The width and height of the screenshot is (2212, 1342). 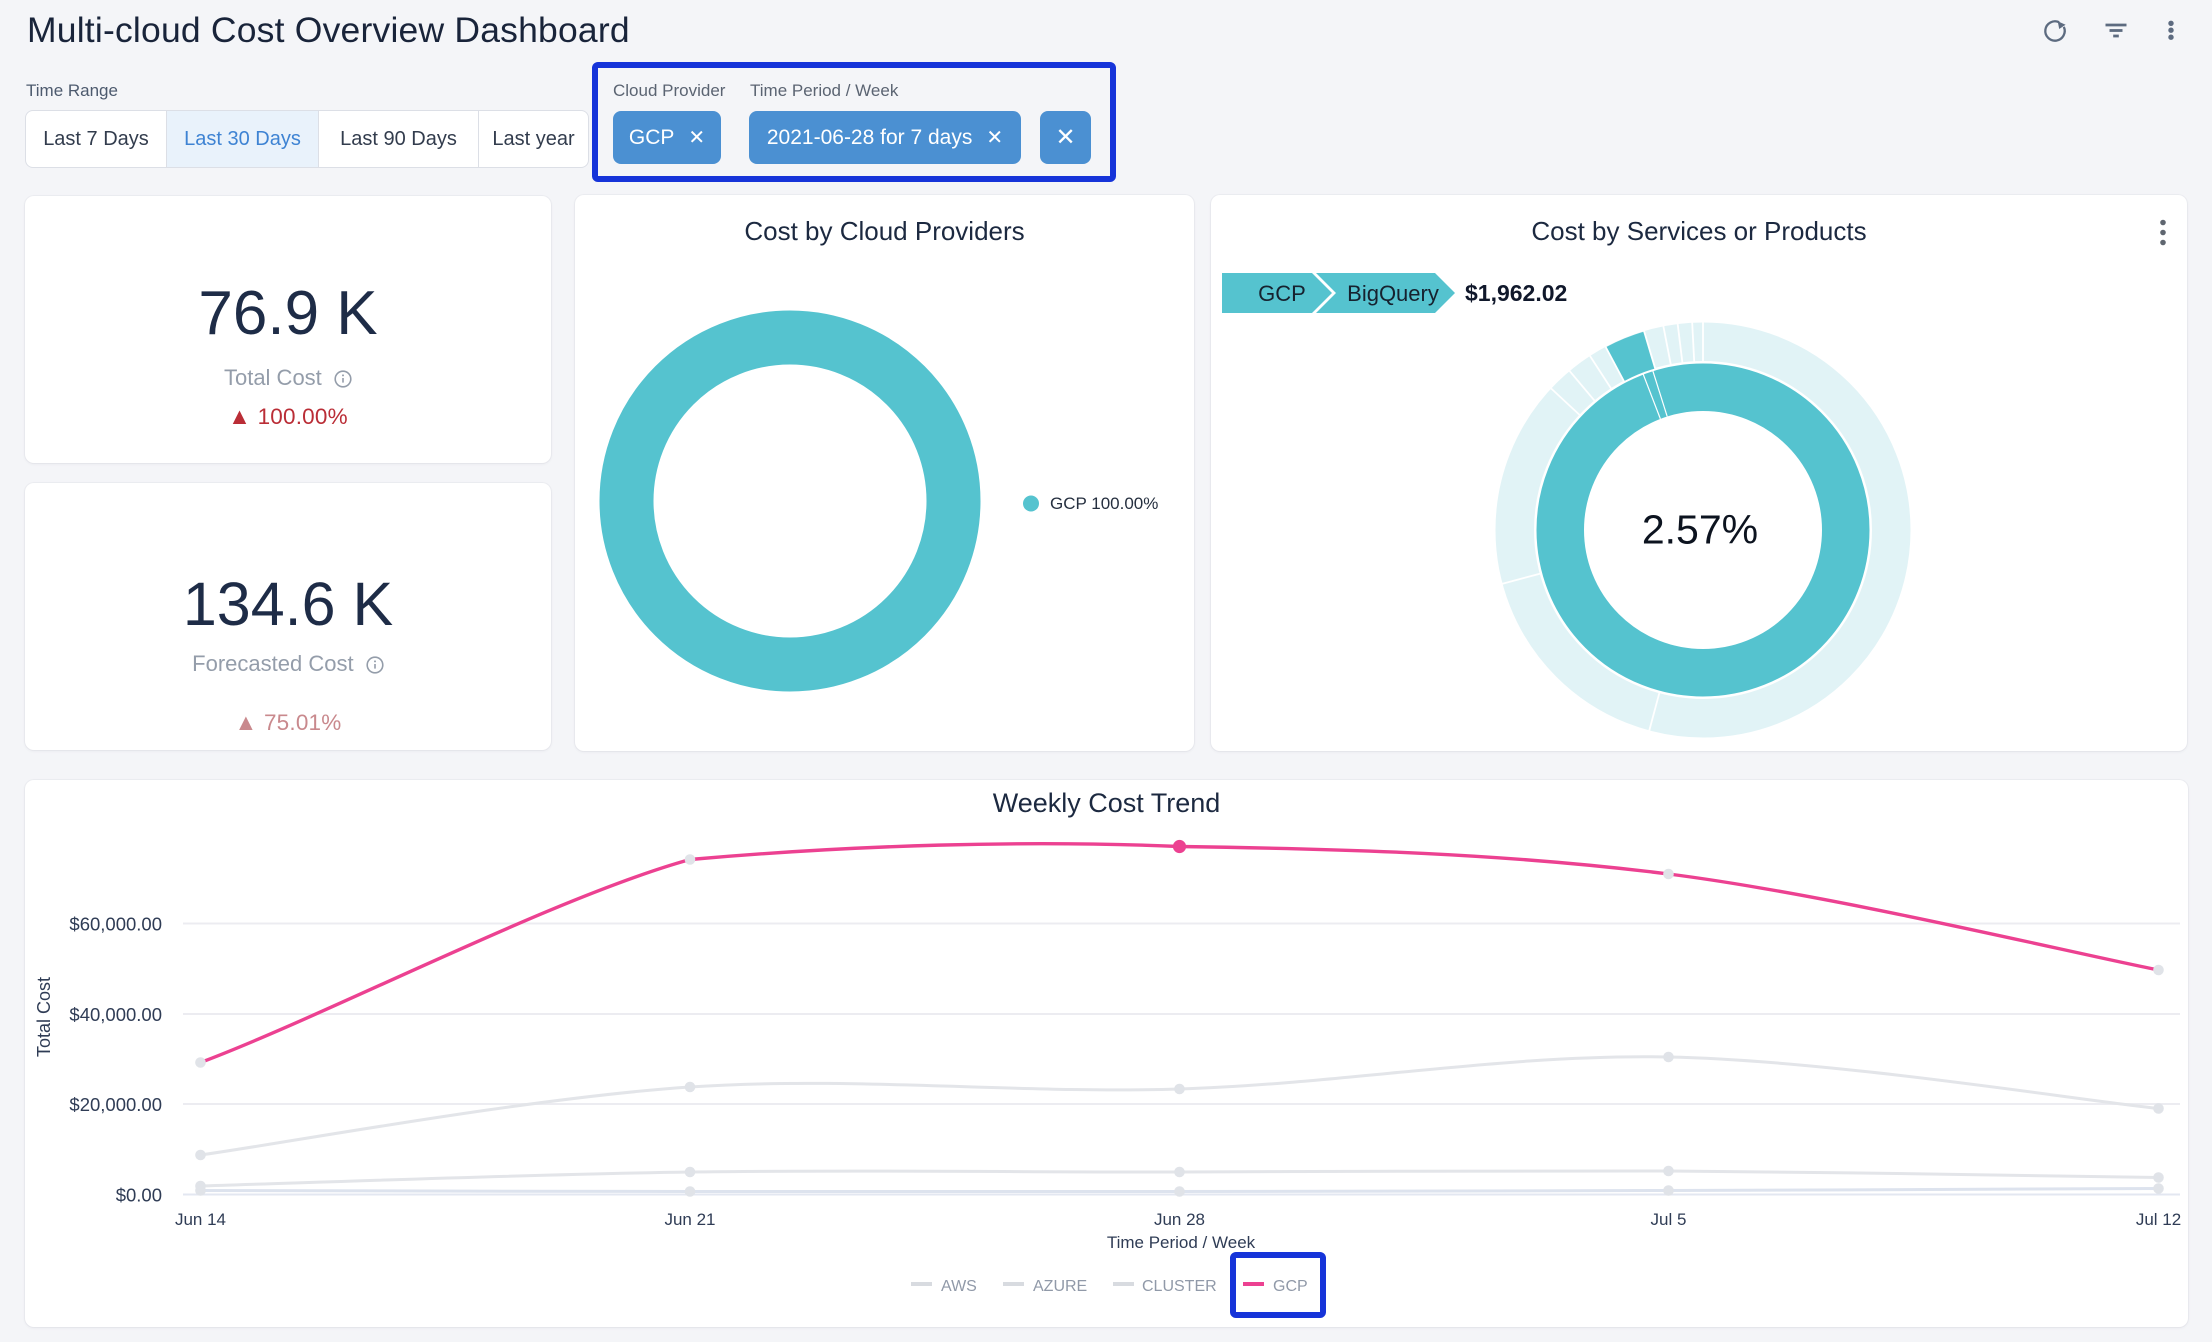 I want to click on svg-text: Time Period / Week, so click(x=1181, y=1242).